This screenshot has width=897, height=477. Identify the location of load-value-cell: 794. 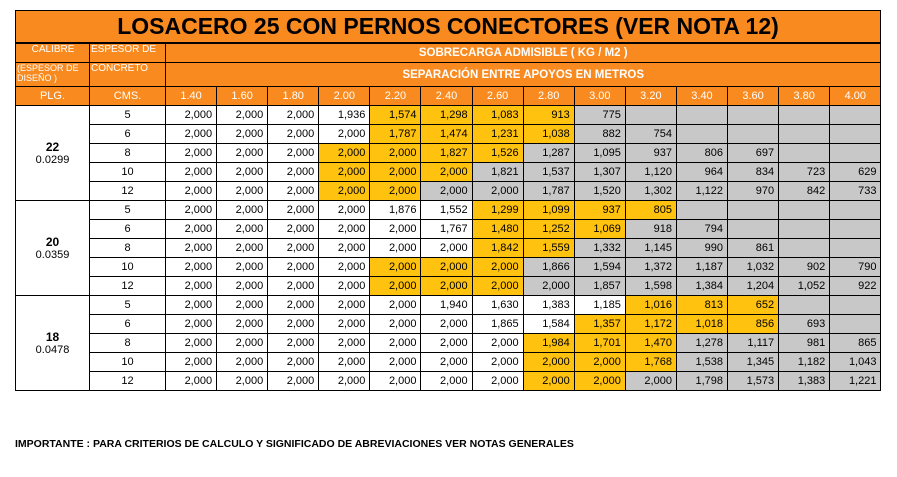
(702, 229).